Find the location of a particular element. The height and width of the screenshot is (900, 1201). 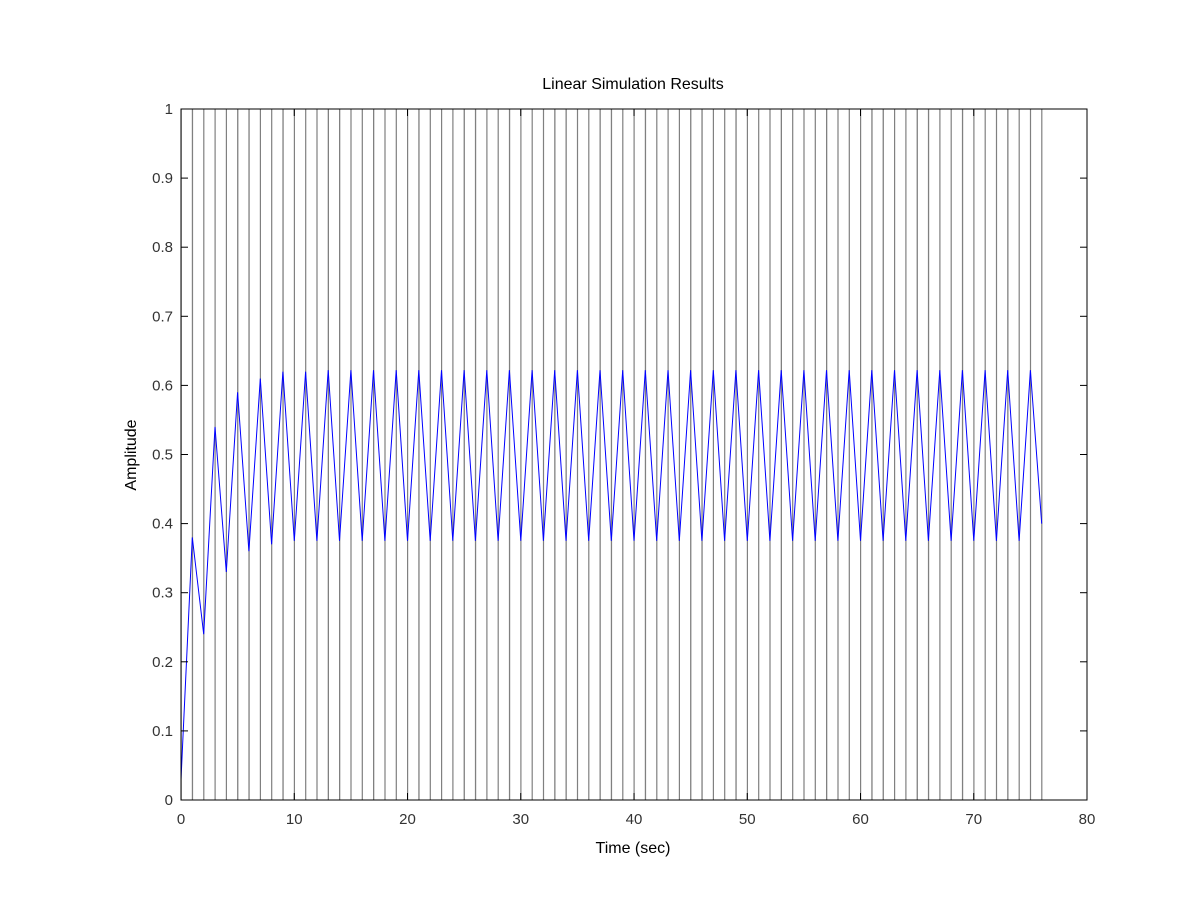

x-tick-label: 40 is located at coordinates (634, 819).